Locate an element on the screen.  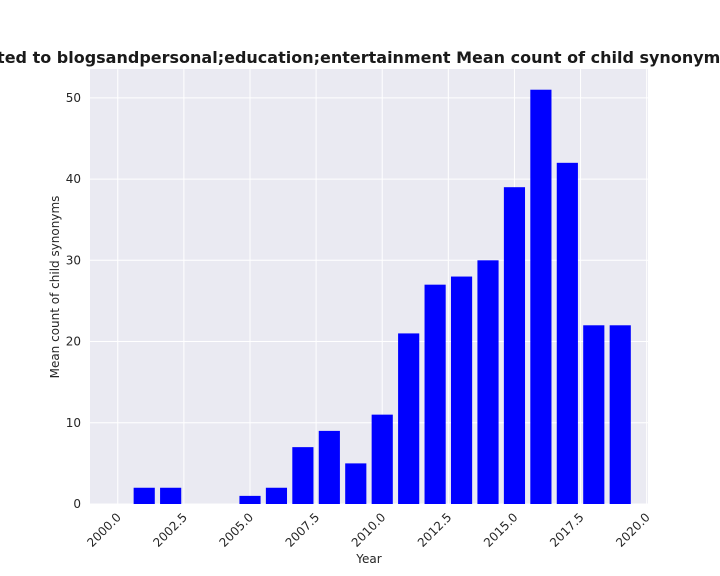
y-tick-label: 30 is located at coordinates (73, 260).